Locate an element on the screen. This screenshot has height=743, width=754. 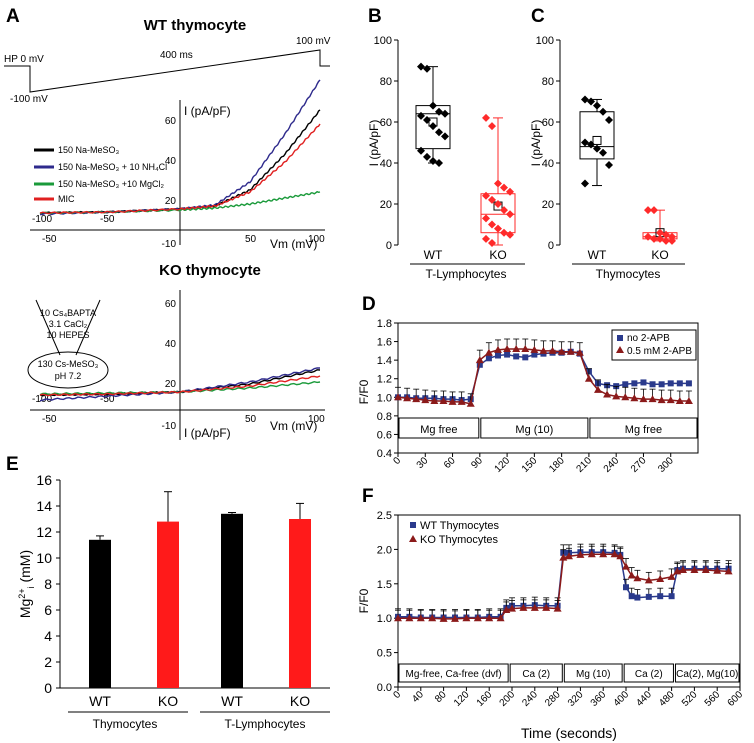
d-segments: Mg free Mg (10) Mg free is located at coordinates (548, 428).